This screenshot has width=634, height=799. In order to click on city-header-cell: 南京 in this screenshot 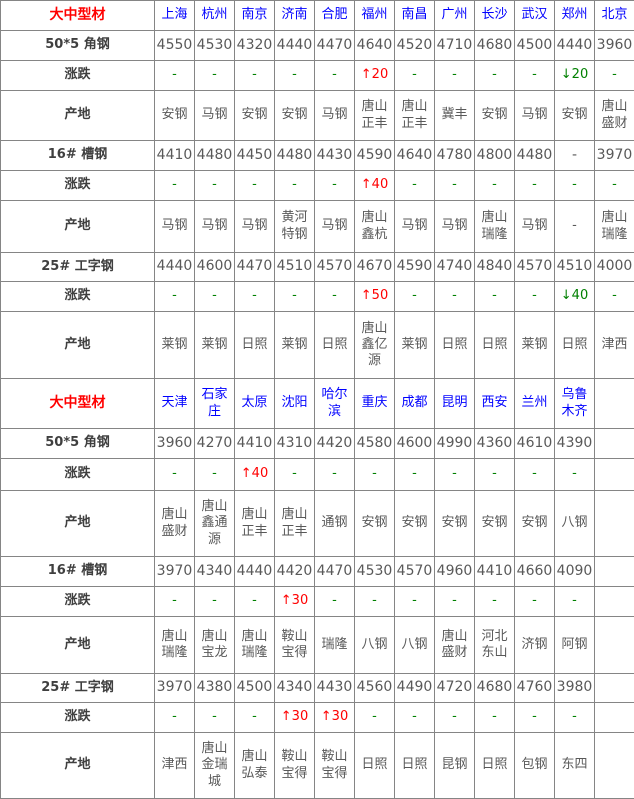, I will do `click(255, 16)`.